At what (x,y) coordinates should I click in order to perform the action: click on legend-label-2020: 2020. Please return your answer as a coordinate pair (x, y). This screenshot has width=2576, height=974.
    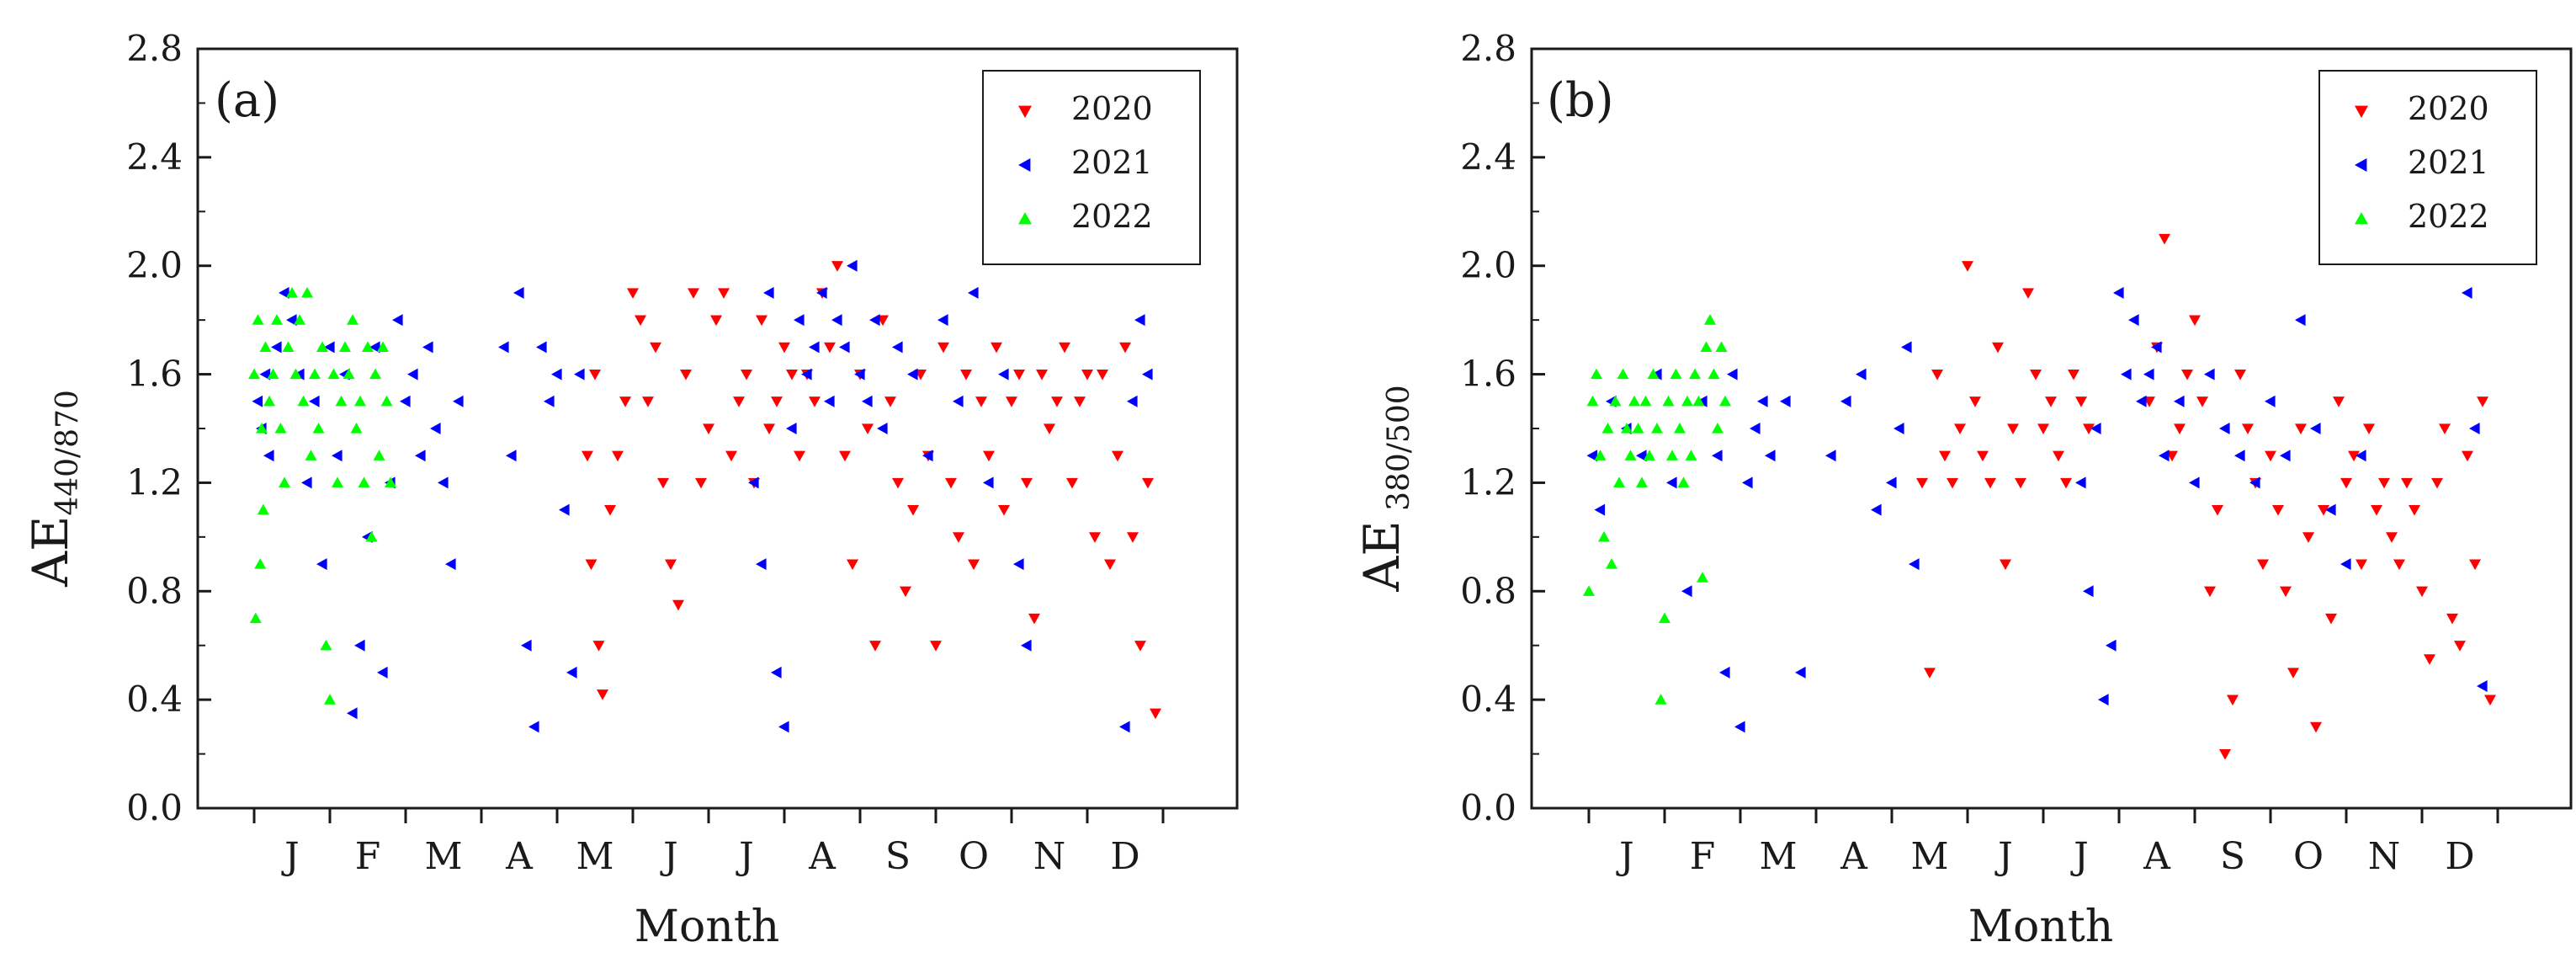
    Looking at the image, I should click on (1112, 109).